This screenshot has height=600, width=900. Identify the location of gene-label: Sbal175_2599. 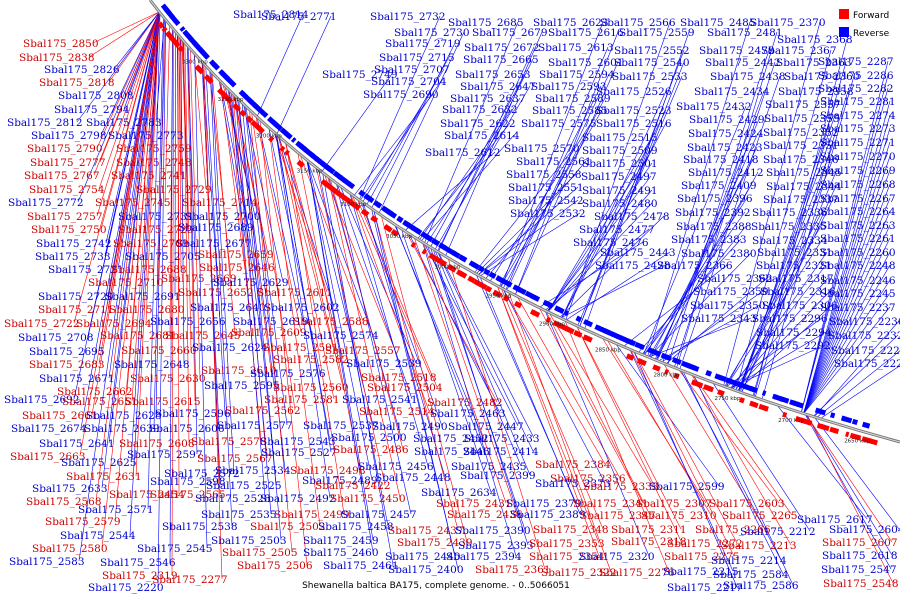
(687, 487).